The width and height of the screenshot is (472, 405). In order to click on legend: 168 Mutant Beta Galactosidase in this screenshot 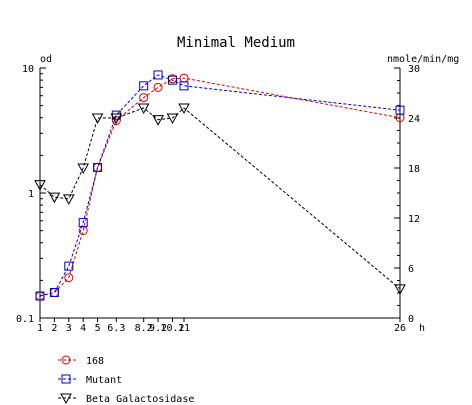, I will do `click(126, 380)`.